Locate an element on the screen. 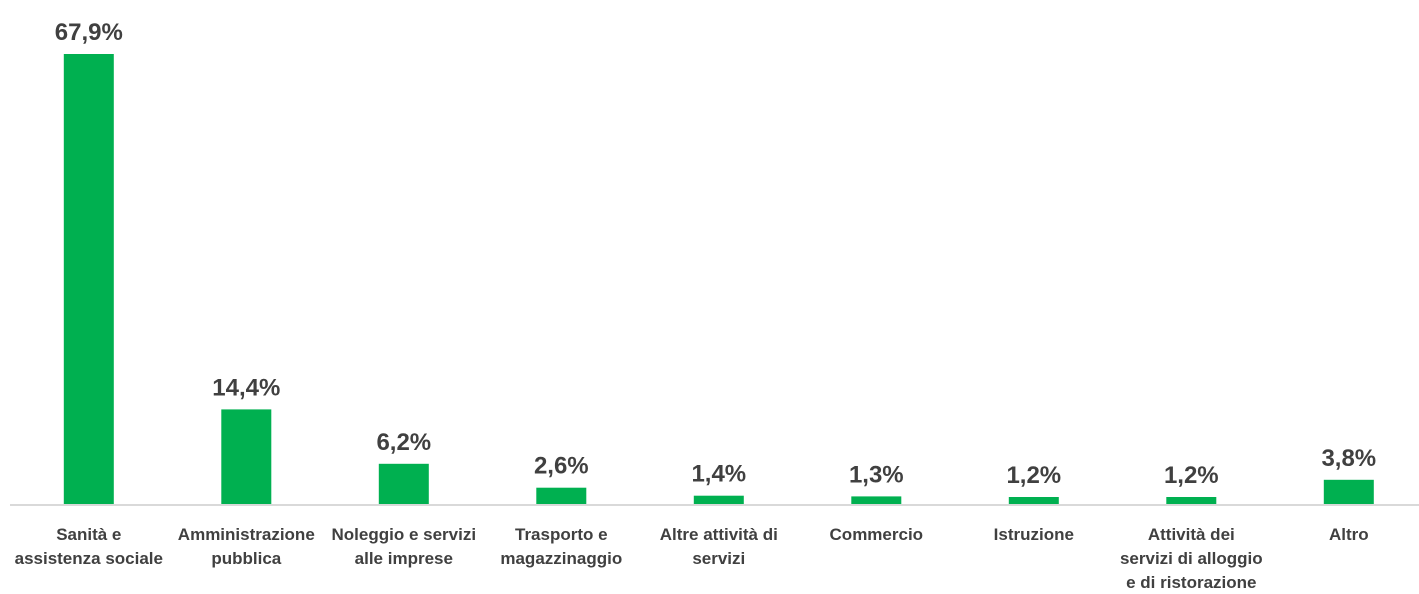 Image resolution: width=1419 pixels, height=594 pixels. category-label-6: Istruzione is located at coordinates (1034, 534).